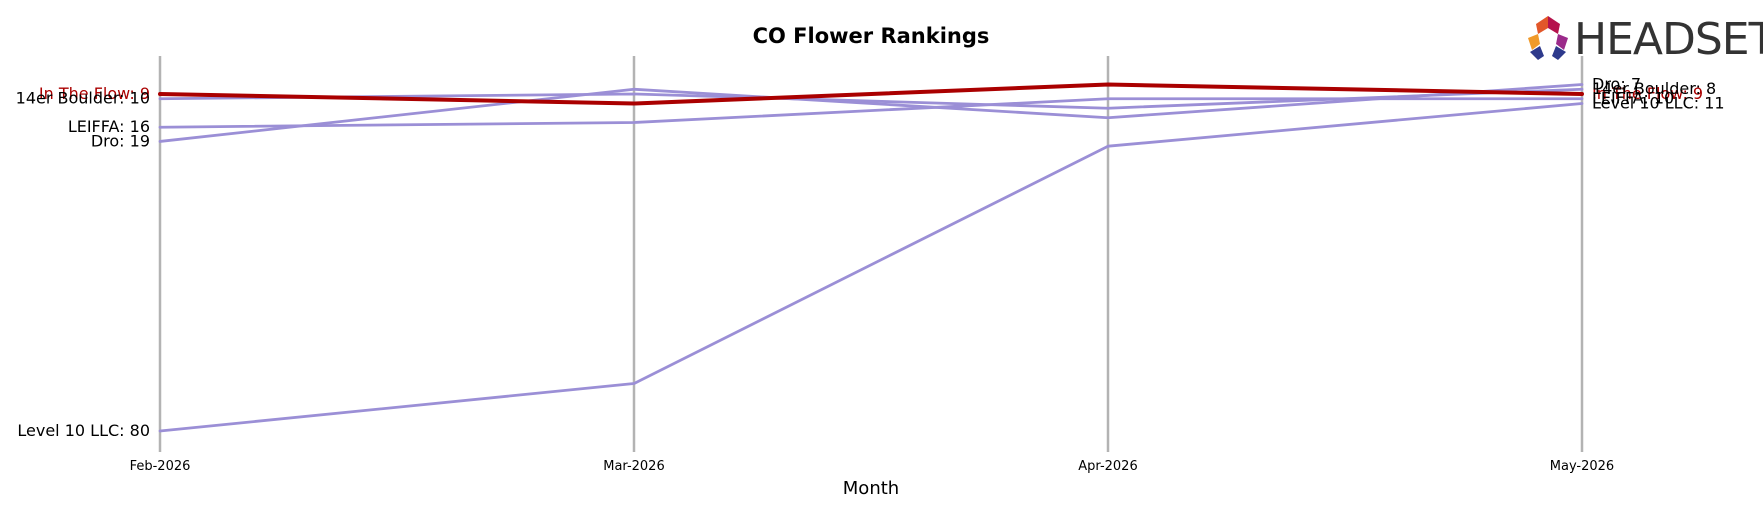 Image resolution: width=1763 pixels, height=507 pixels. I want to click on logo-mark-bottom-left, so click(1537, 53).